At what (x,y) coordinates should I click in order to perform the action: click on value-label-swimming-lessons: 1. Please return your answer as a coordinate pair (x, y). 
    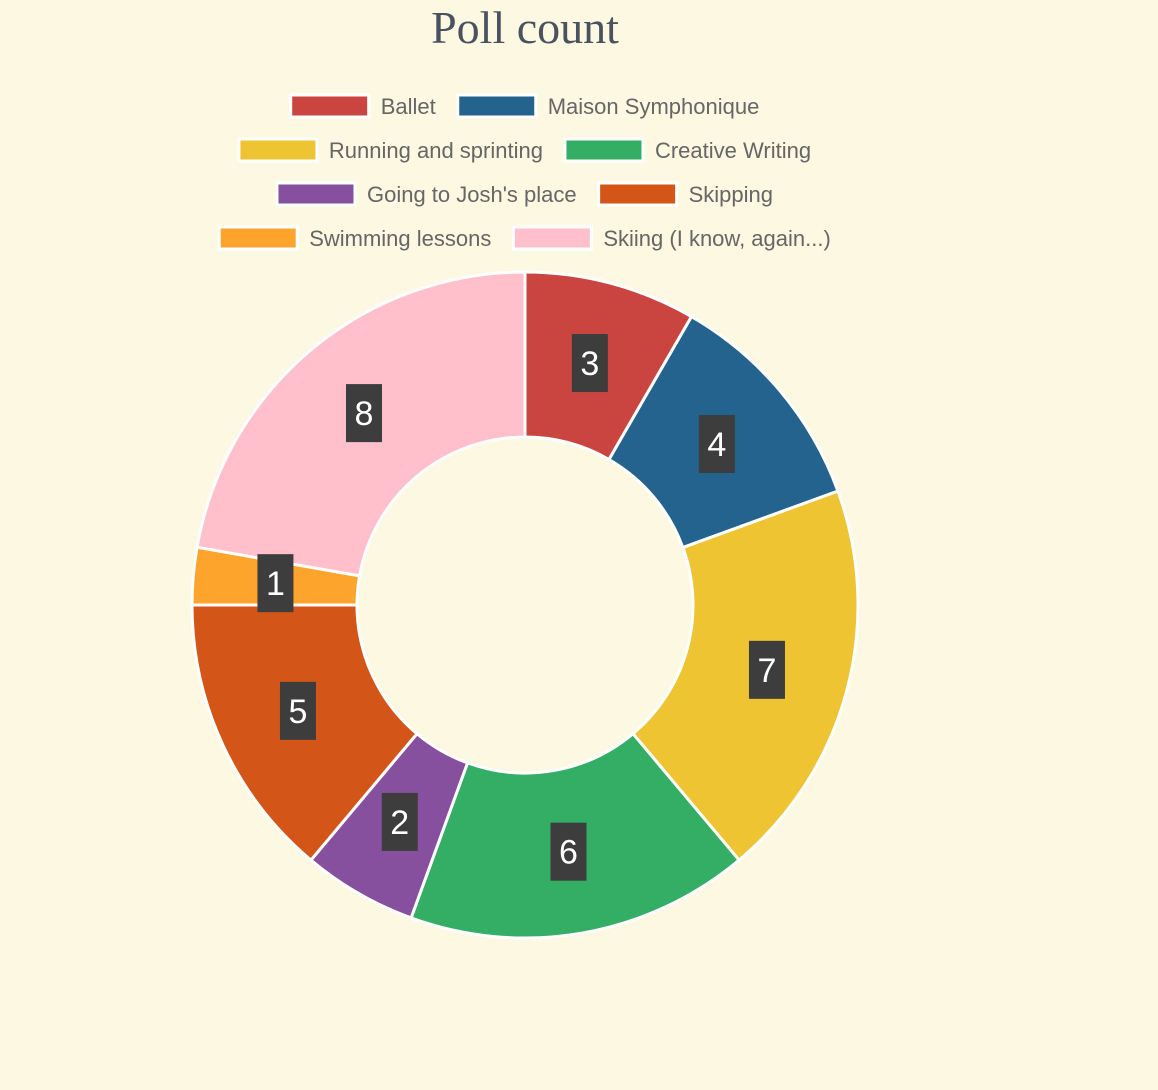
    Looking at the image, I should click on (275, 583).